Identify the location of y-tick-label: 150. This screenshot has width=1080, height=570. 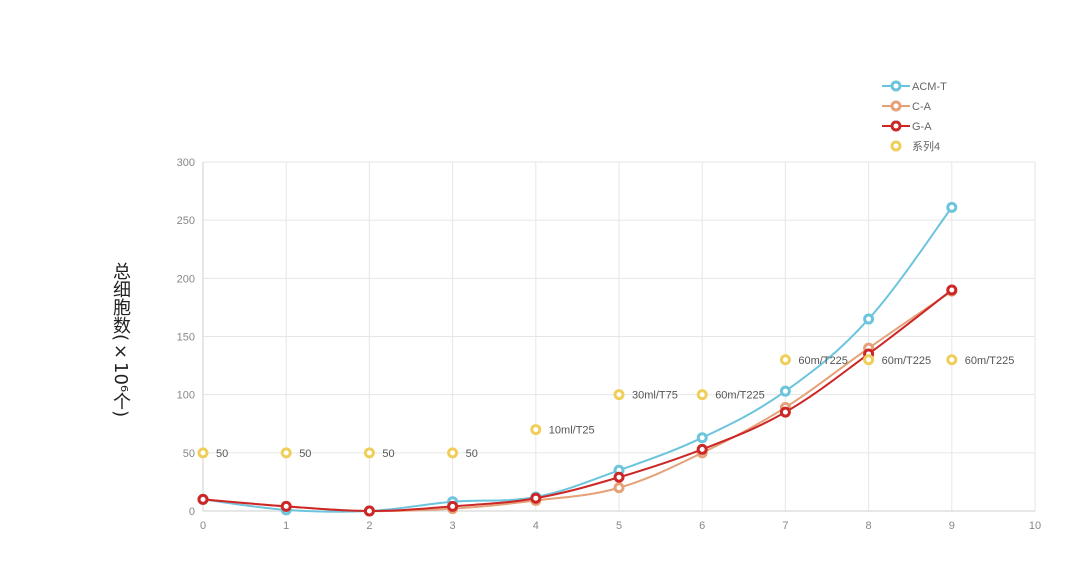
(186, 338).